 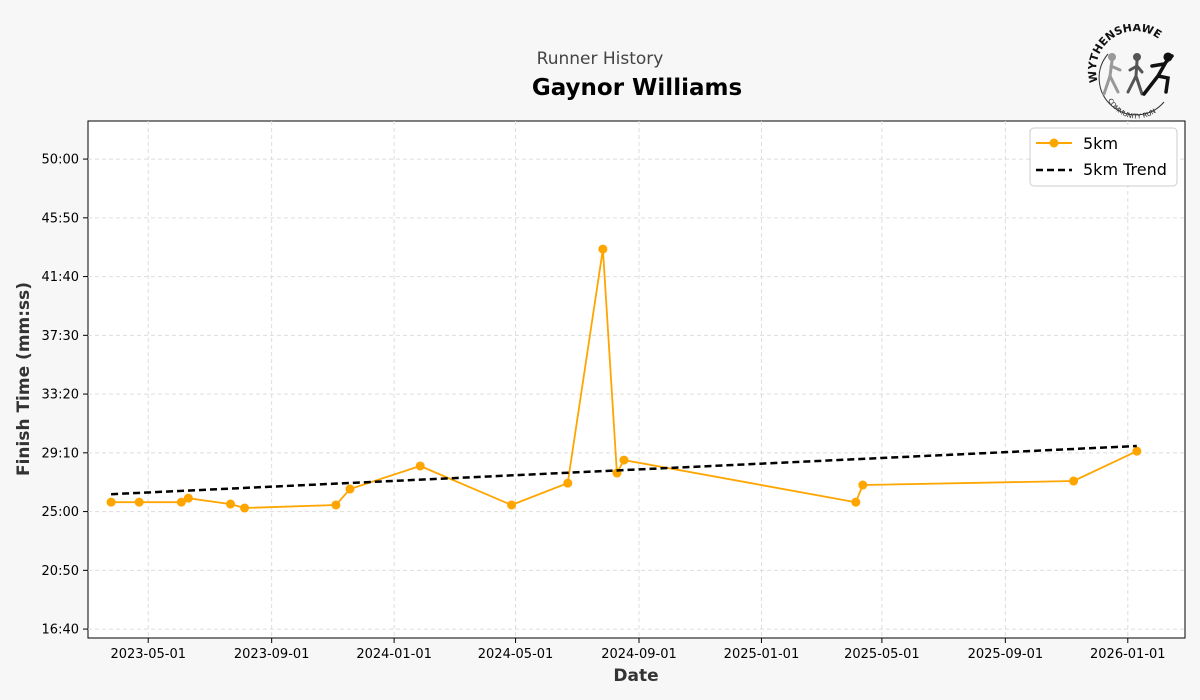 What do you see at coordinates (1125, 54) in the screenshot?
I see `svg-text: WYTHENSHAWE` at bounding box center [1125, 54].